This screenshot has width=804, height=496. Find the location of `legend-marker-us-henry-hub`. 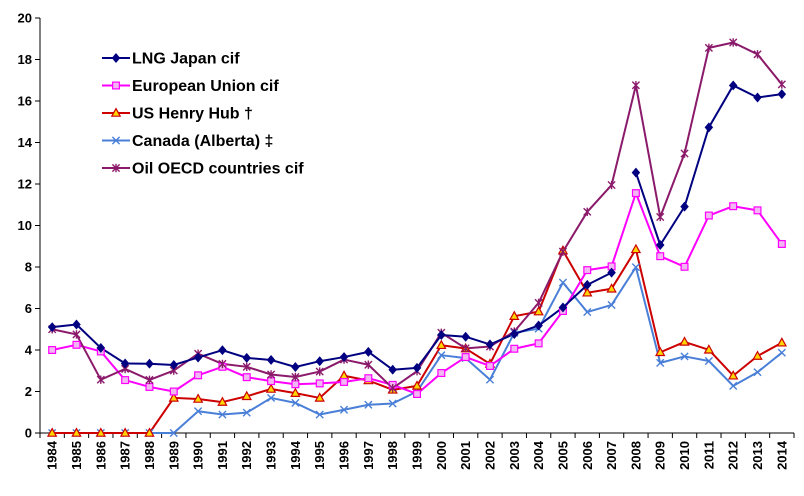

legend-marker-us-henry-hub is located at coordinates (116, 112).